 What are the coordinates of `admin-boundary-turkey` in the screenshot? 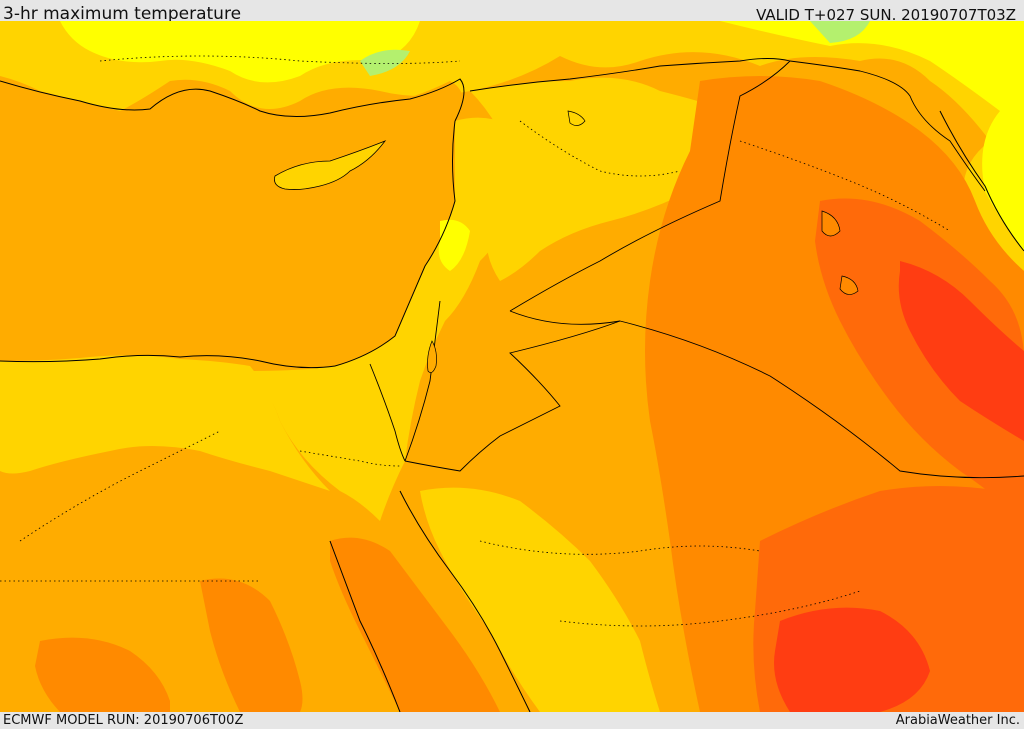 It's located at (280, 59).